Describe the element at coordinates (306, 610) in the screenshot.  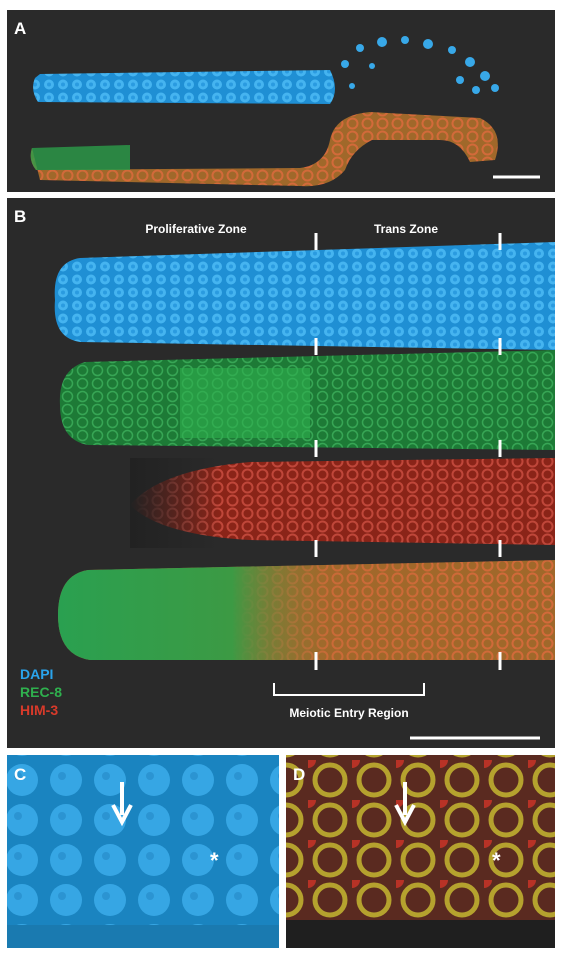
I see `merge-overlay` at that location.